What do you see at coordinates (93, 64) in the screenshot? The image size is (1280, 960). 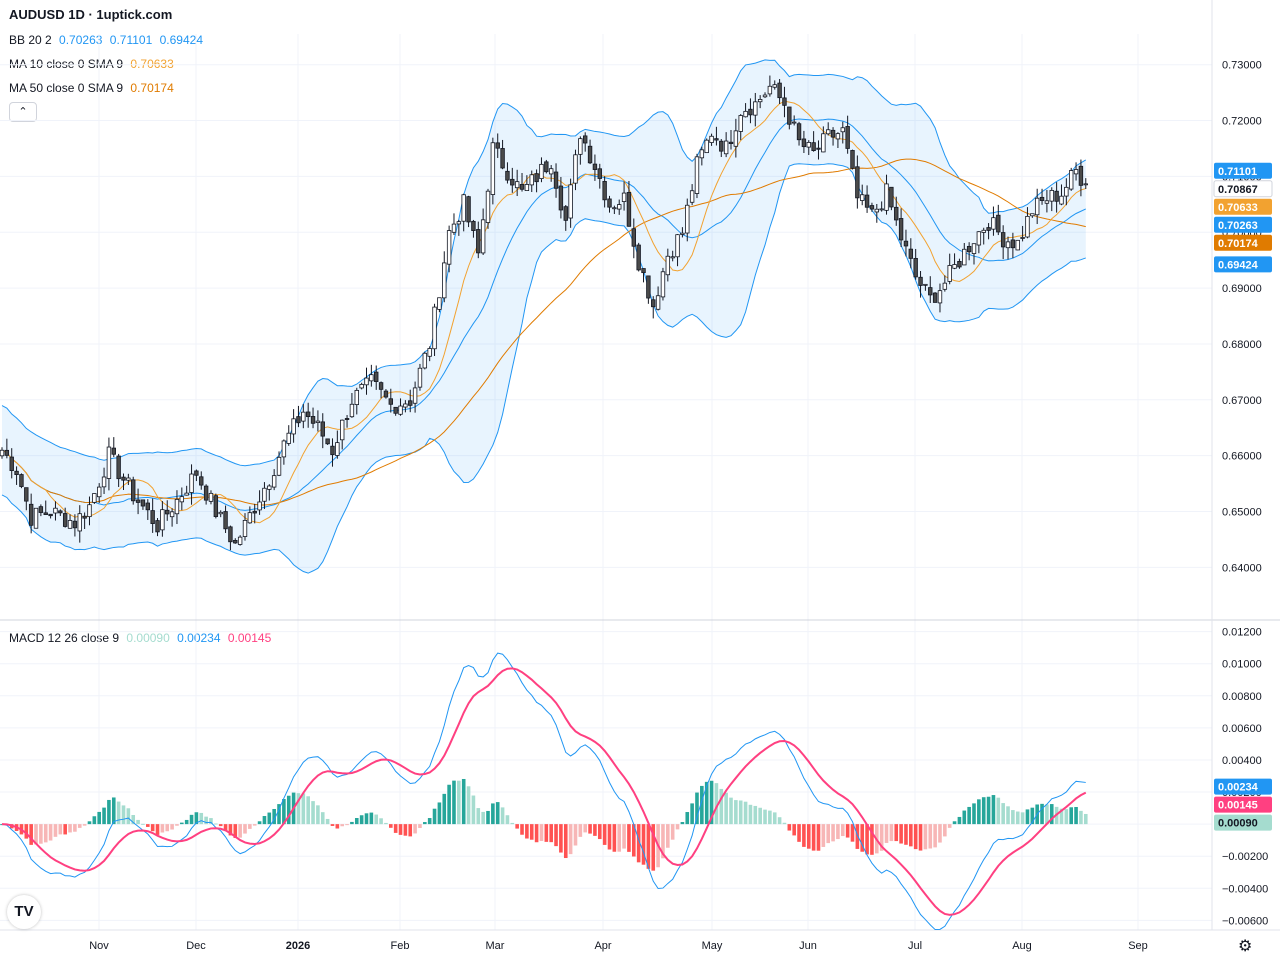 I see `legend-ma10: MA 10 close 0 SMA 9 0.70633` at bounding box center [93, 64].